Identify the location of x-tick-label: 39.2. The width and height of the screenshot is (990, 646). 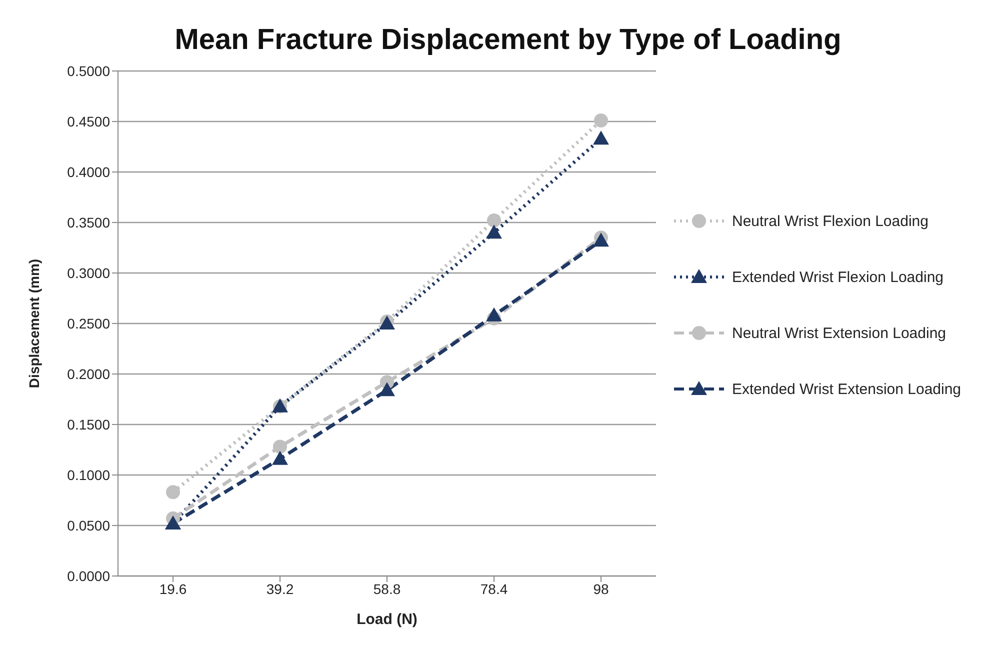
(280, 588).